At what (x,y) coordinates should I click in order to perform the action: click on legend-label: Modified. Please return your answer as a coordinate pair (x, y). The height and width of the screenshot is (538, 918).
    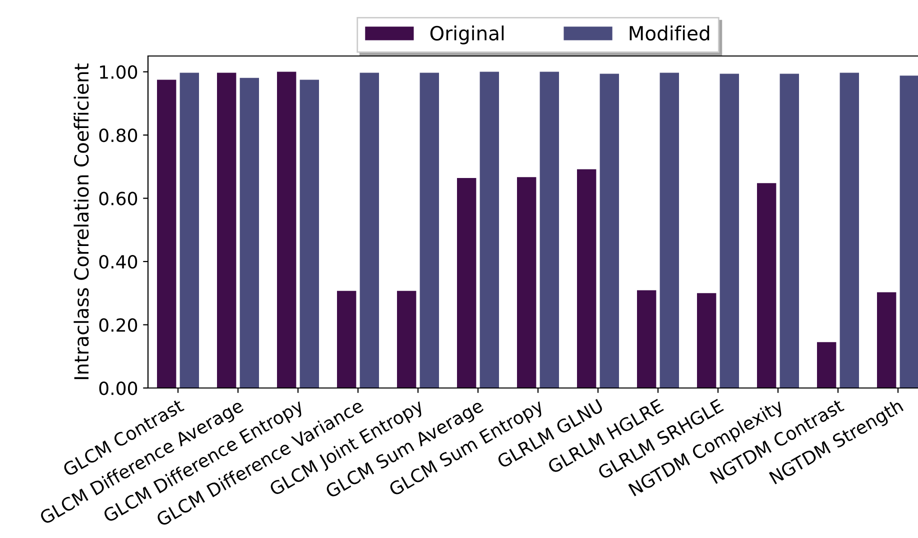
    Looking at the image, I should click on (670, 33).